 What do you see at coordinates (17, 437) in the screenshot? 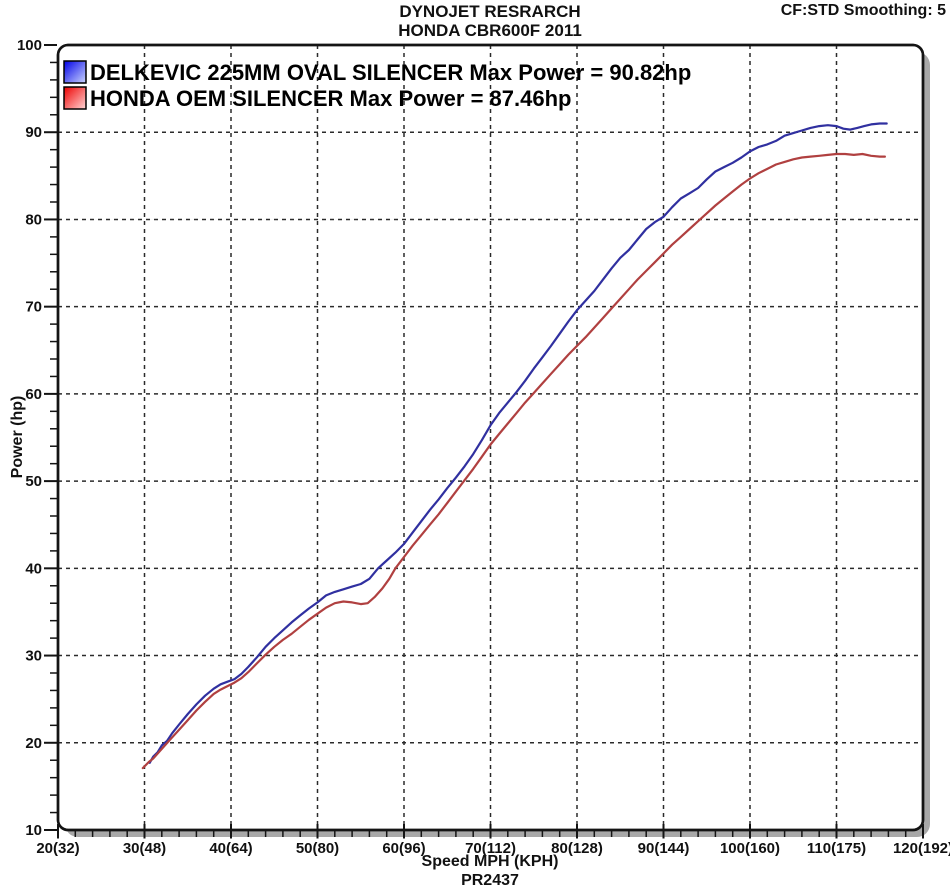
I see `y-axis-title: Power (hp)` at bounding box center [17, 437].